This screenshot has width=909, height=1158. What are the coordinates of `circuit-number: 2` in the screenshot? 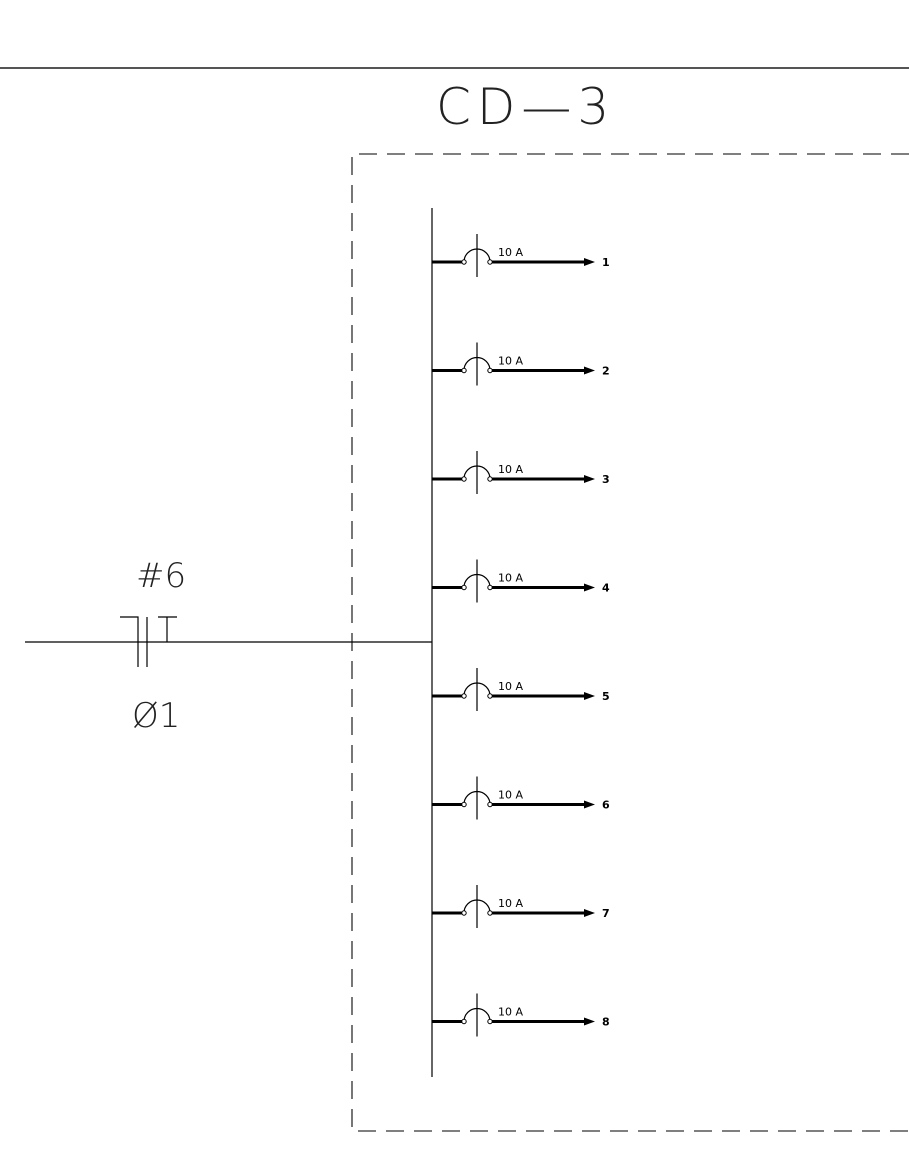 It's located at (606, 371).